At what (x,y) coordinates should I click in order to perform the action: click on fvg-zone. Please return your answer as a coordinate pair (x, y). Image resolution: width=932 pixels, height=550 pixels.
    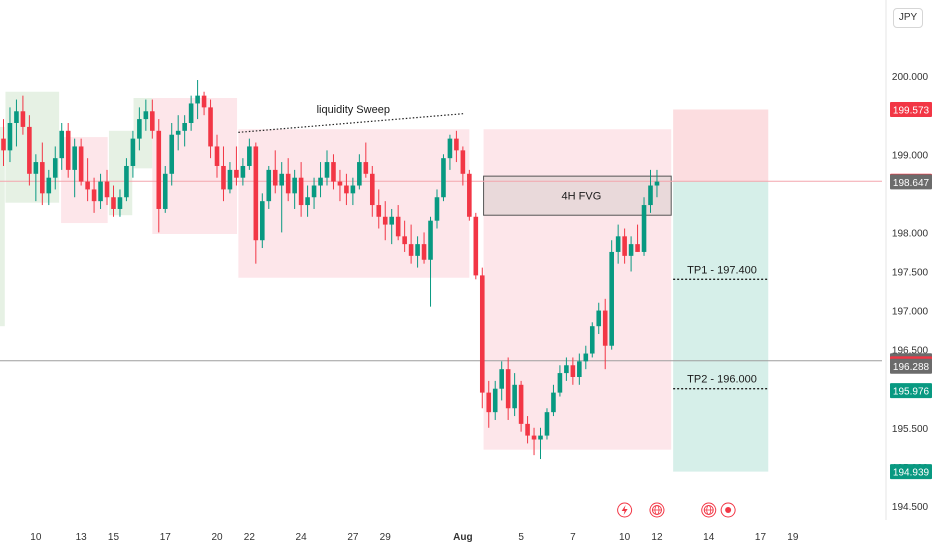
    Looking at the image, I should click on (577, 195).